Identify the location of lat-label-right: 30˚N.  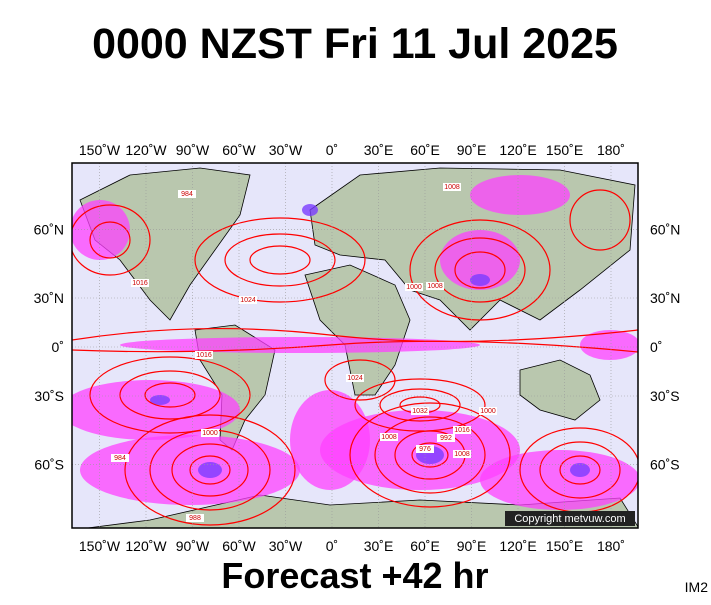
(665, 298).